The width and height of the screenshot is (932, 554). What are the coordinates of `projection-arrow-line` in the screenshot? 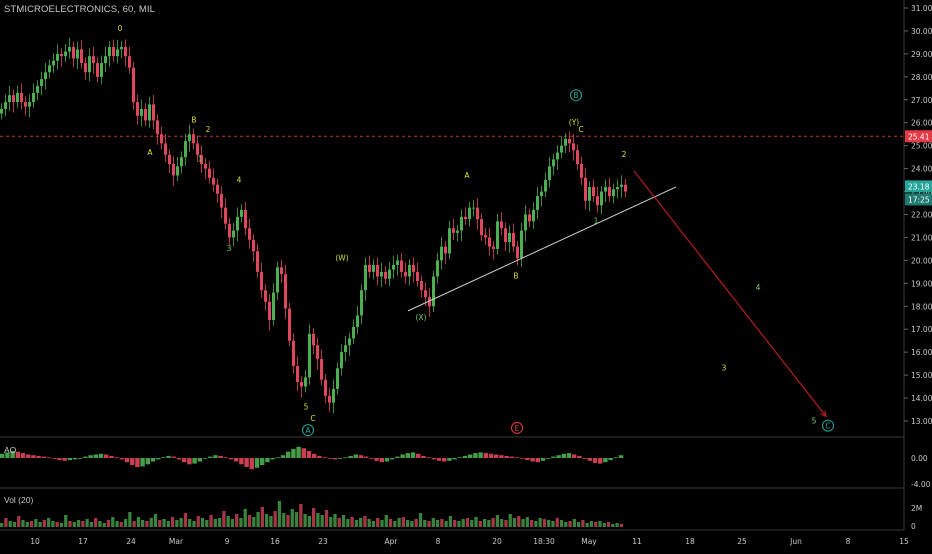 It's located at (730, 293).